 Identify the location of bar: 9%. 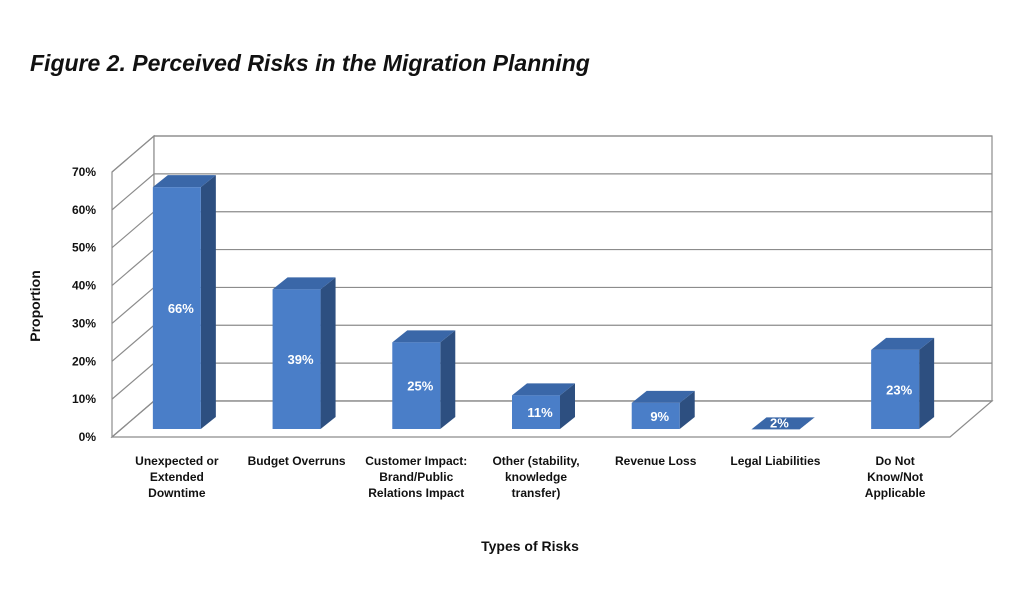
(663, 409).